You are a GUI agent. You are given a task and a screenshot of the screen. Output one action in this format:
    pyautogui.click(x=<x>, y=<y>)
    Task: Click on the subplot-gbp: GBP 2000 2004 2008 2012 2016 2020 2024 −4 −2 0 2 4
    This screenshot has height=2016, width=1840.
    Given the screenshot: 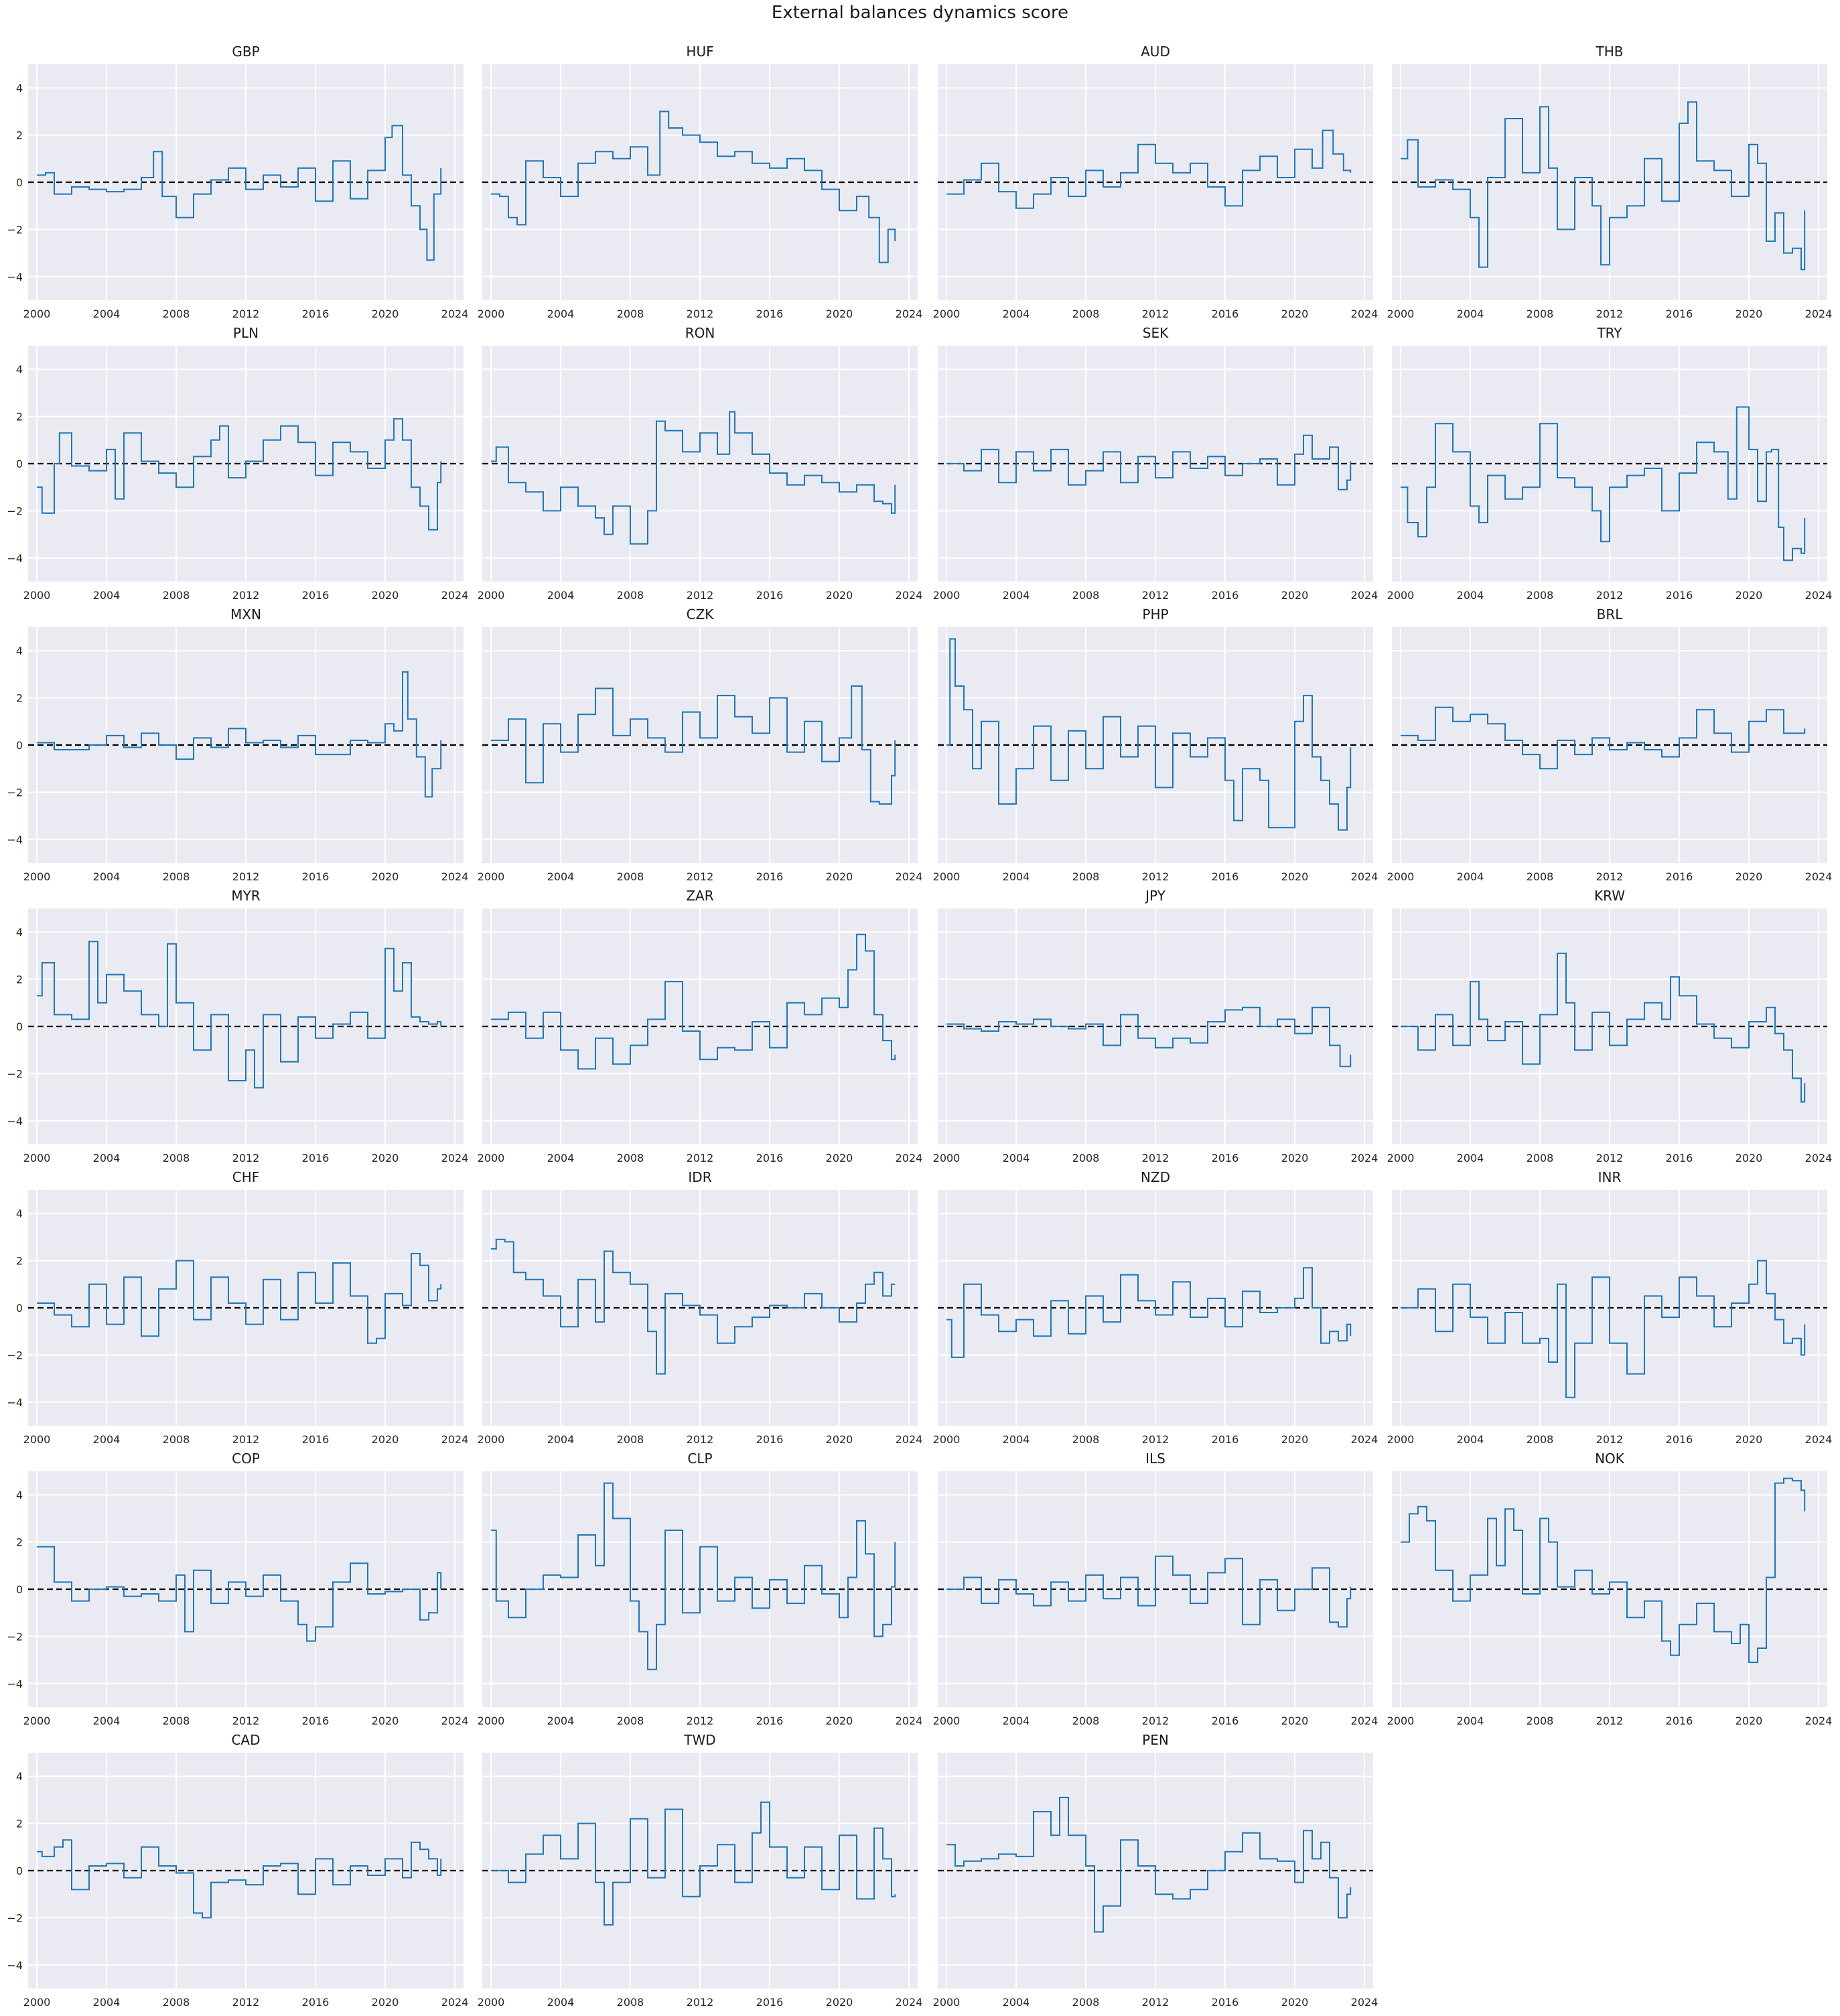 What is the action you would take?
    pyautogui.click(x=237, y=182)
    